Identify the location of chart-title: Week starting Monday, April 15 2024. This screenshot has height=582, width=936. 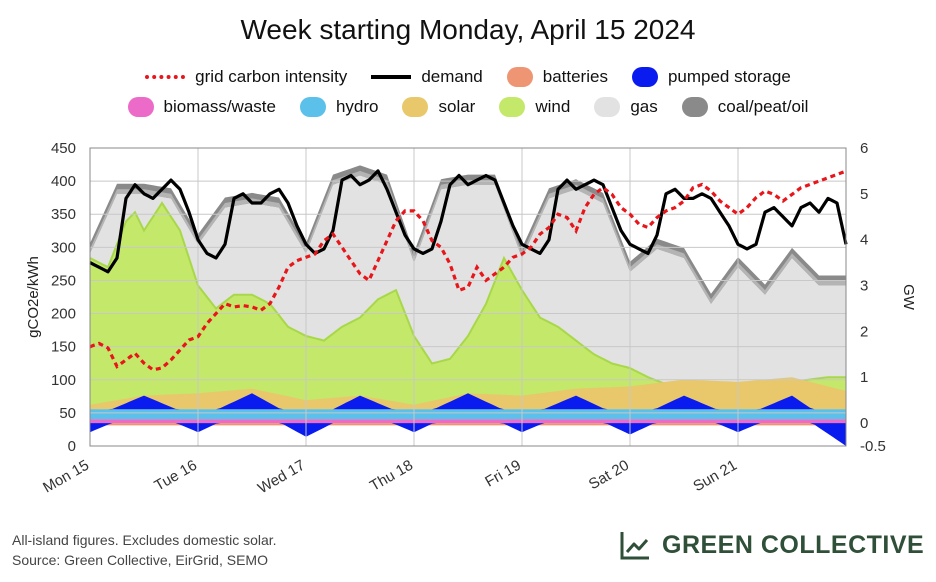
(468, 29).